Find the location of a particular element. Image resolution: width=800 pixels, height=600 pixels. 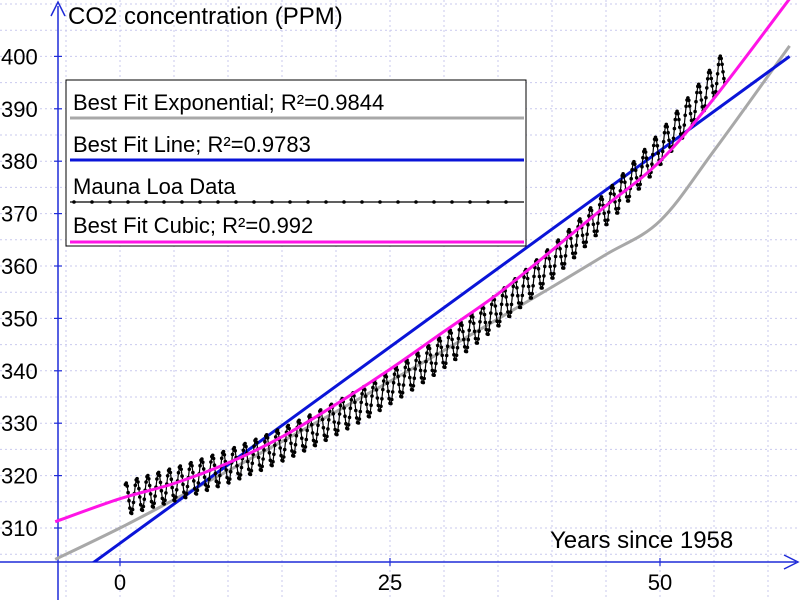

legend-entry-data: Mauna Loa Data is located at coordinates (297, 189).